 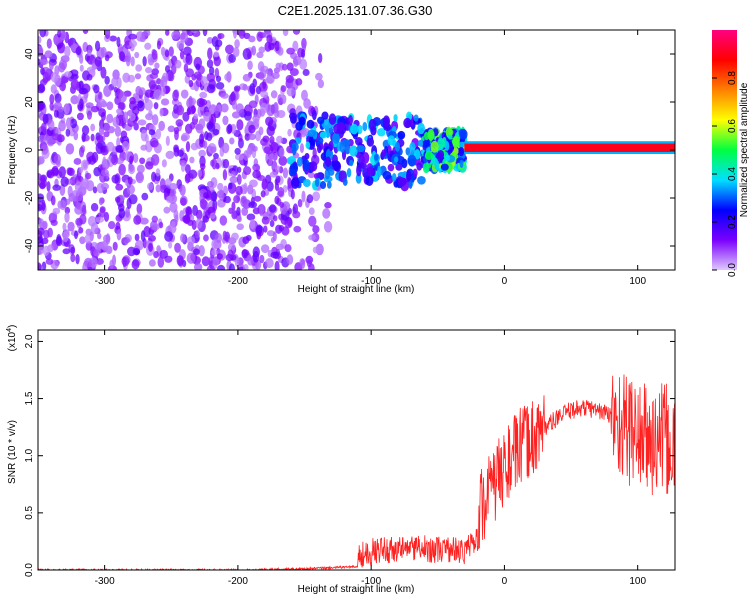 I want to click on x-tick-label: 100, so click(x=637, y=581).